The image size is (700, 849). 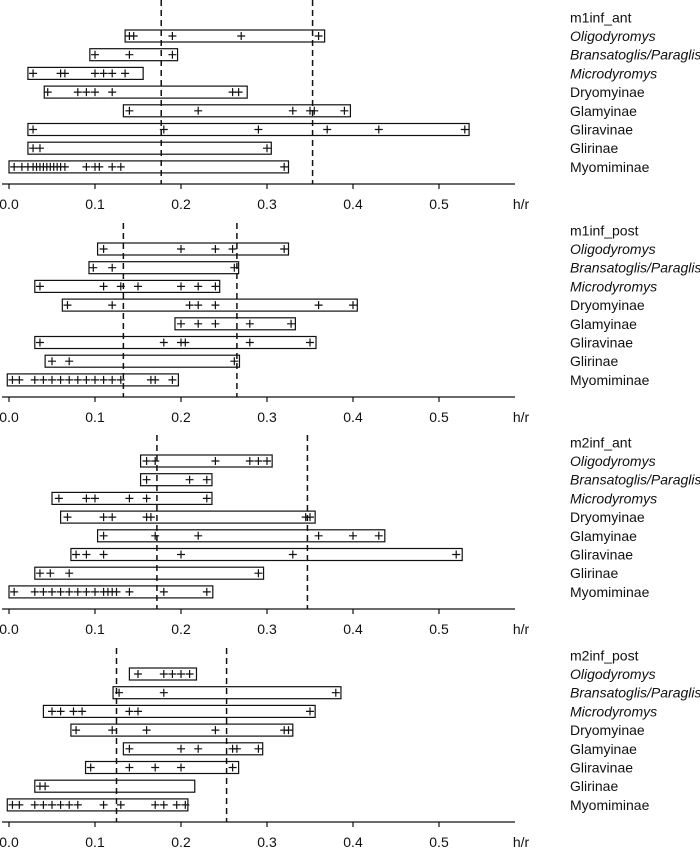 I want to click on row-Gliravinae: Gliravinae, so click(x=330, y=130).